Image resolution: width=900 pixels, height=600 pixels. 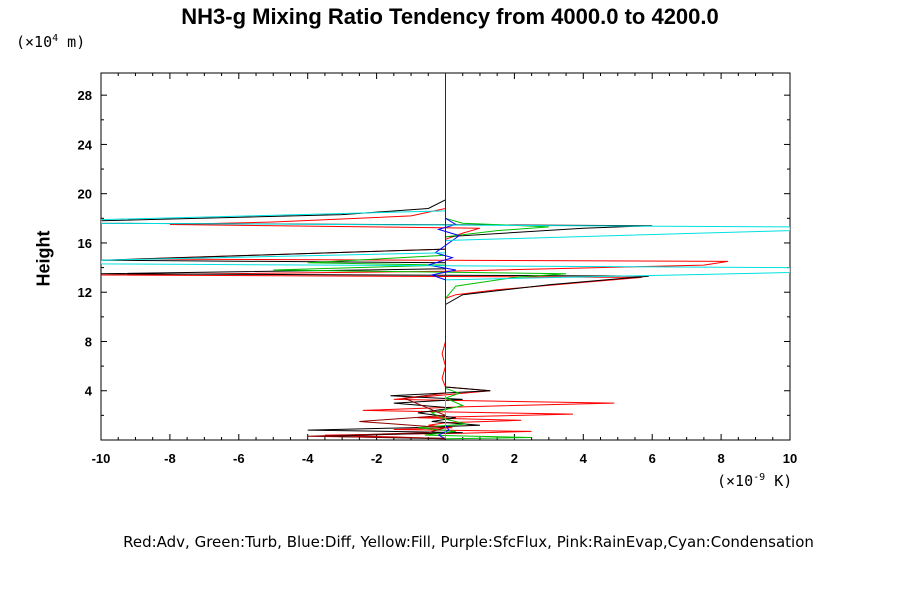 What do you see at coordinates (652, 458) in the screenshot?
I see `x-tick-label: 6` at bounding box center [652, 458].